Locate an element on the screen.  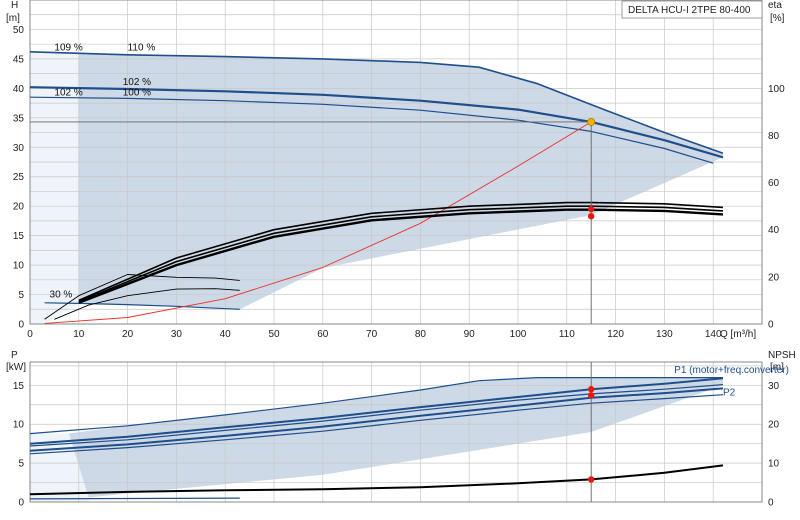
x-tick-label: 20 is located at coordinates (128, 334).